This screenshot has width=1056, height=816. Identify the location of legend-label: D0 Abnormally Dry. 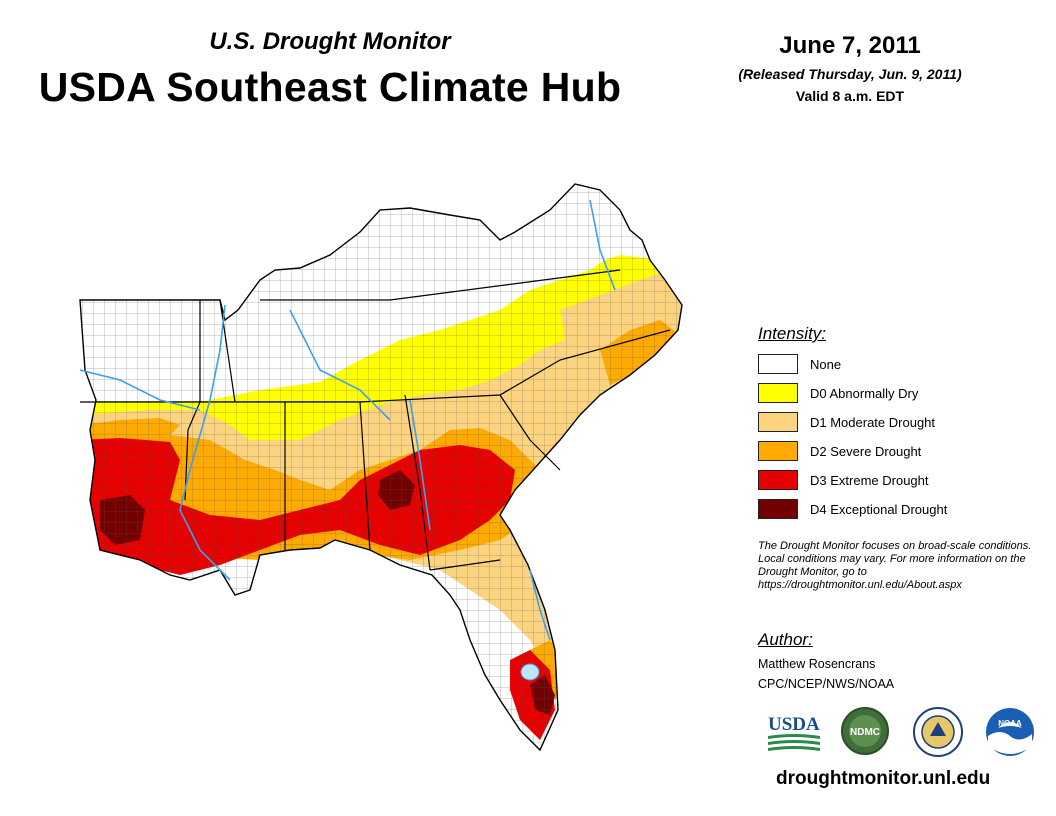
(864, 393).